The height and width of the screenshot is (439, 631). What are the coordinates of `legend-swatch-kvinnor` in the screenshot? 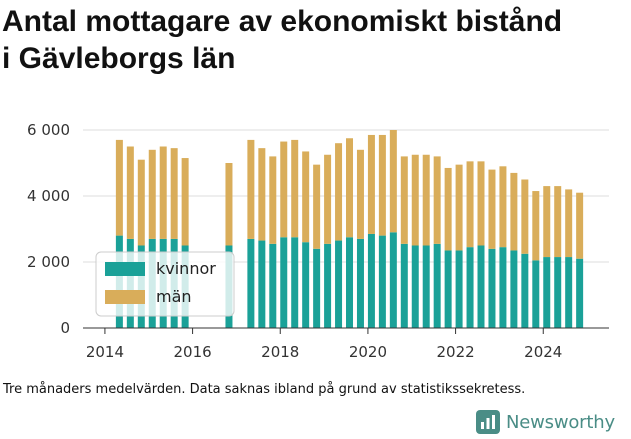 It's located at (125, 269).